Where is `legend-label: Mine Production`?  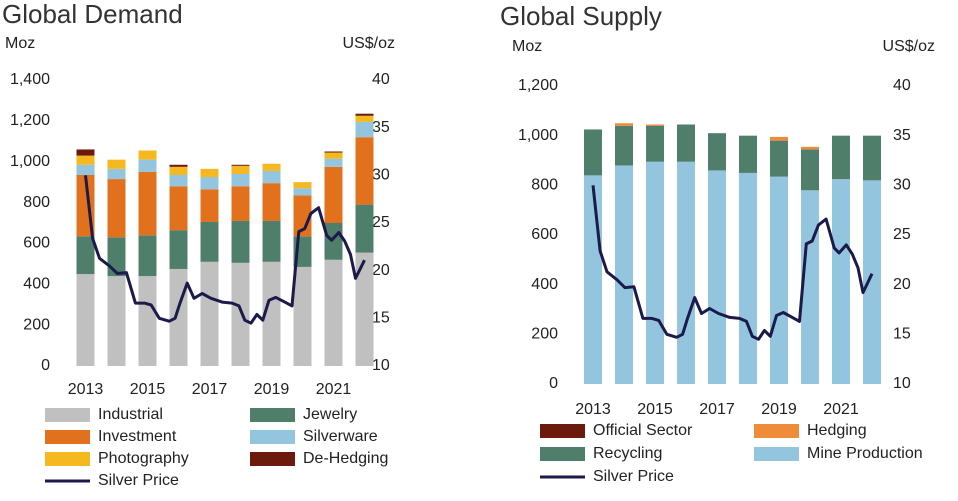
legend-label: Mine Production is located at coordinates (865, 453).